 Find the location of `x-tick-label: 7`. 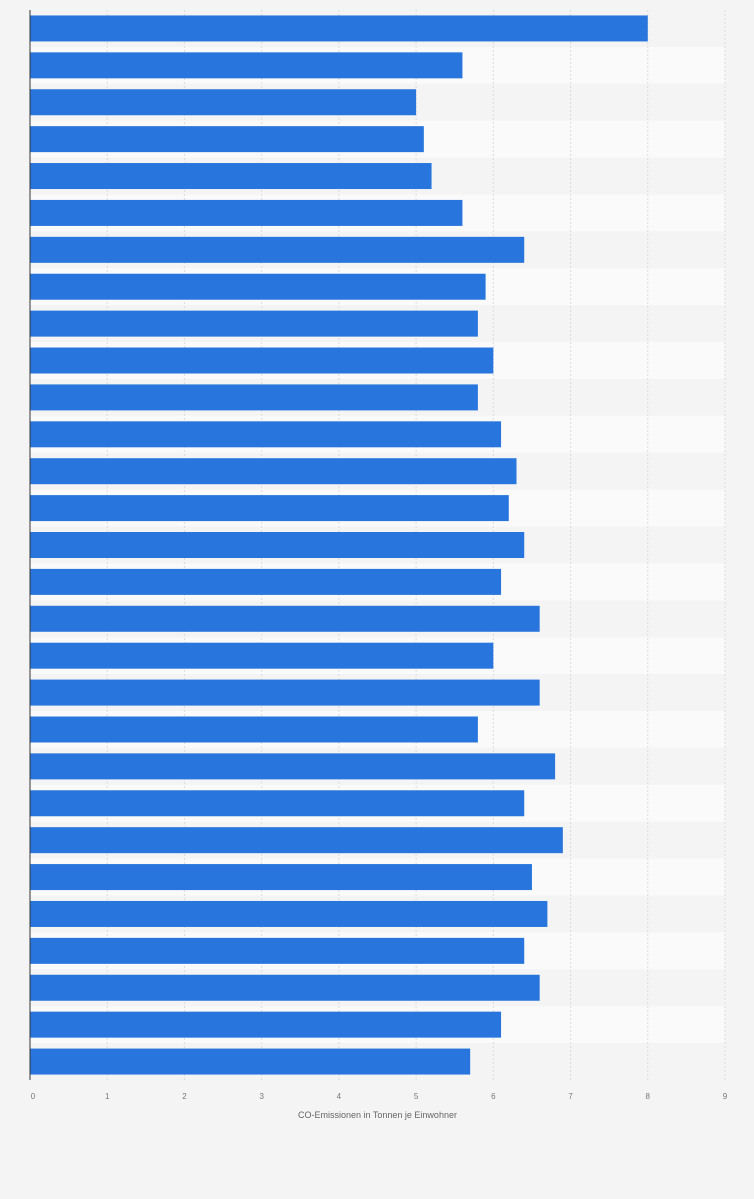

x-tick-label: 7 is located at coordinates (570, 1096).